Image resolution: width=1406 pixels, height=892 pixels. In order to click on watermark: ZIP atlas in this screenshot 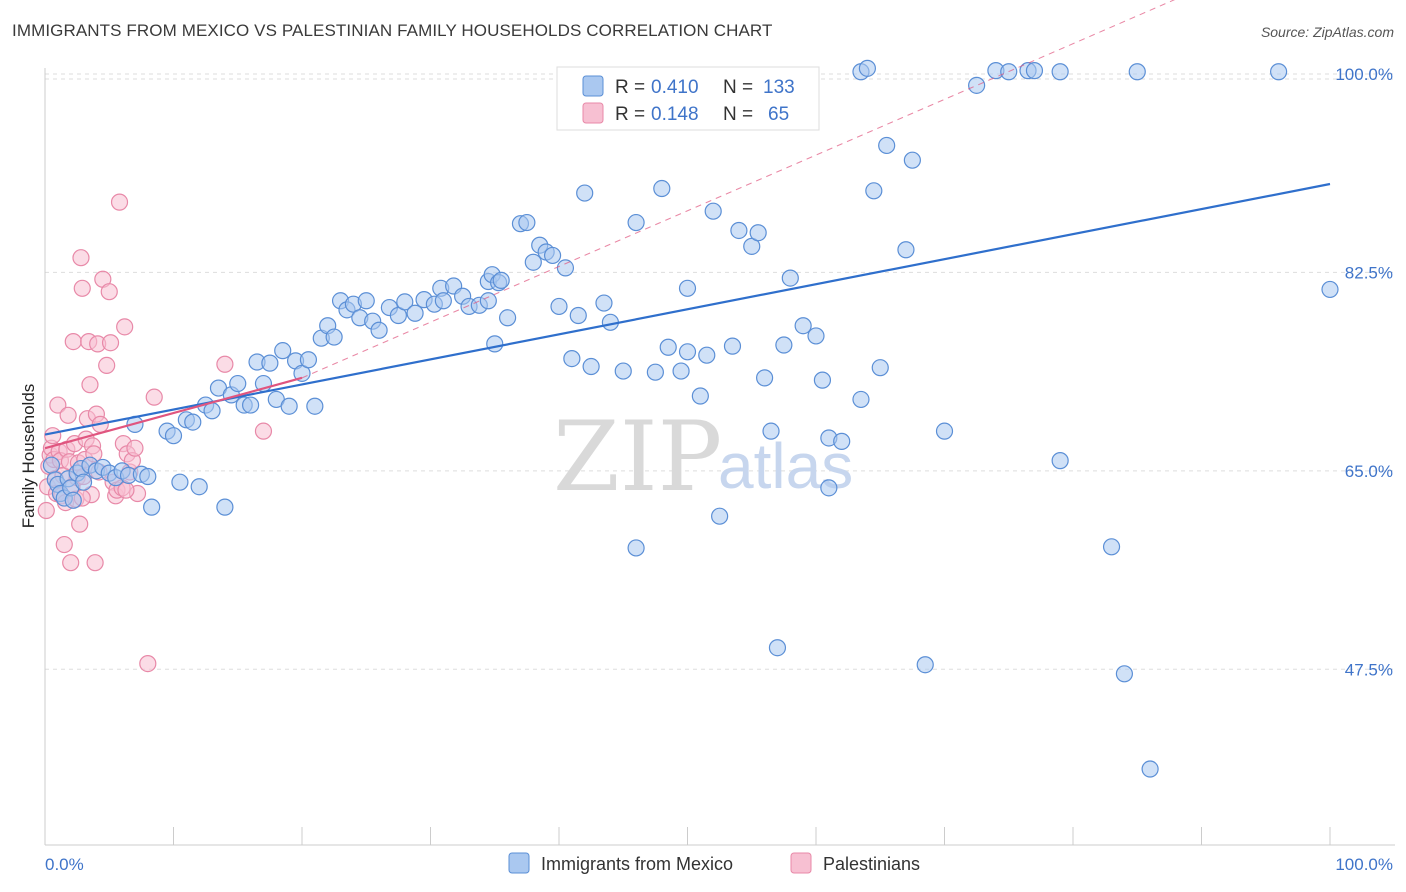, I will do `click(703, 457)`.